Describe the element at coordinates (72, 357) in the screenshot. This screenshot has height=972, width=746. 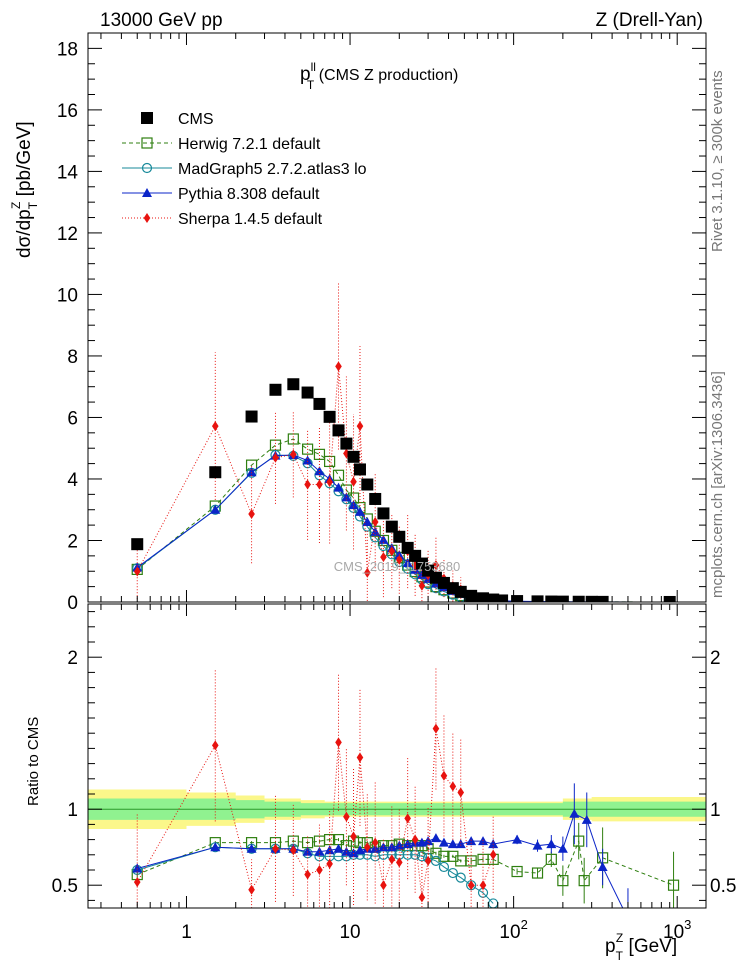
I see `y-tick-label: 8` at that location.